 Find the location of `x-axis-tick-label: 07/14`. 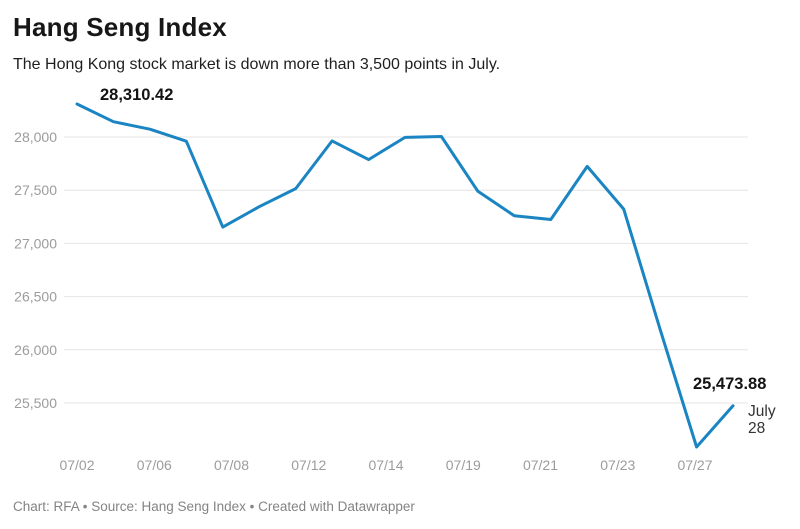

x-axis-tick-label: 07/14 is located at coordinates (385, 465).